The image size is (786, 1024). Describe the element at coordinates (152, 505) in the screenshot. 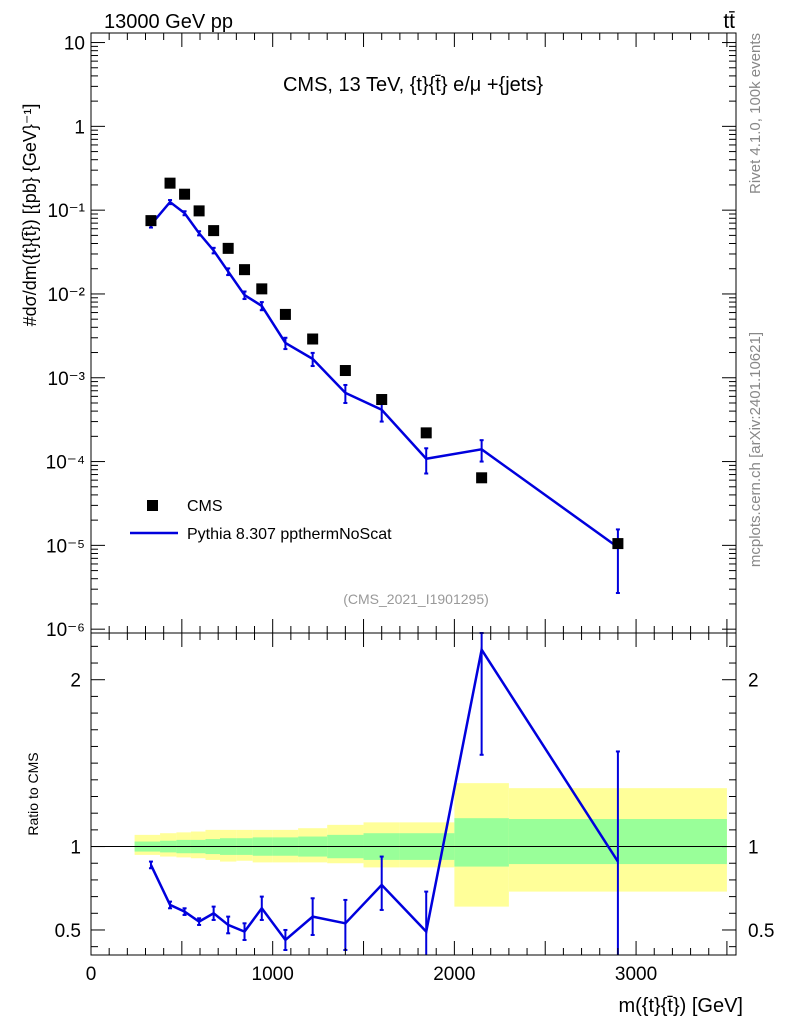

I see `legend-marker-cms` at that location.